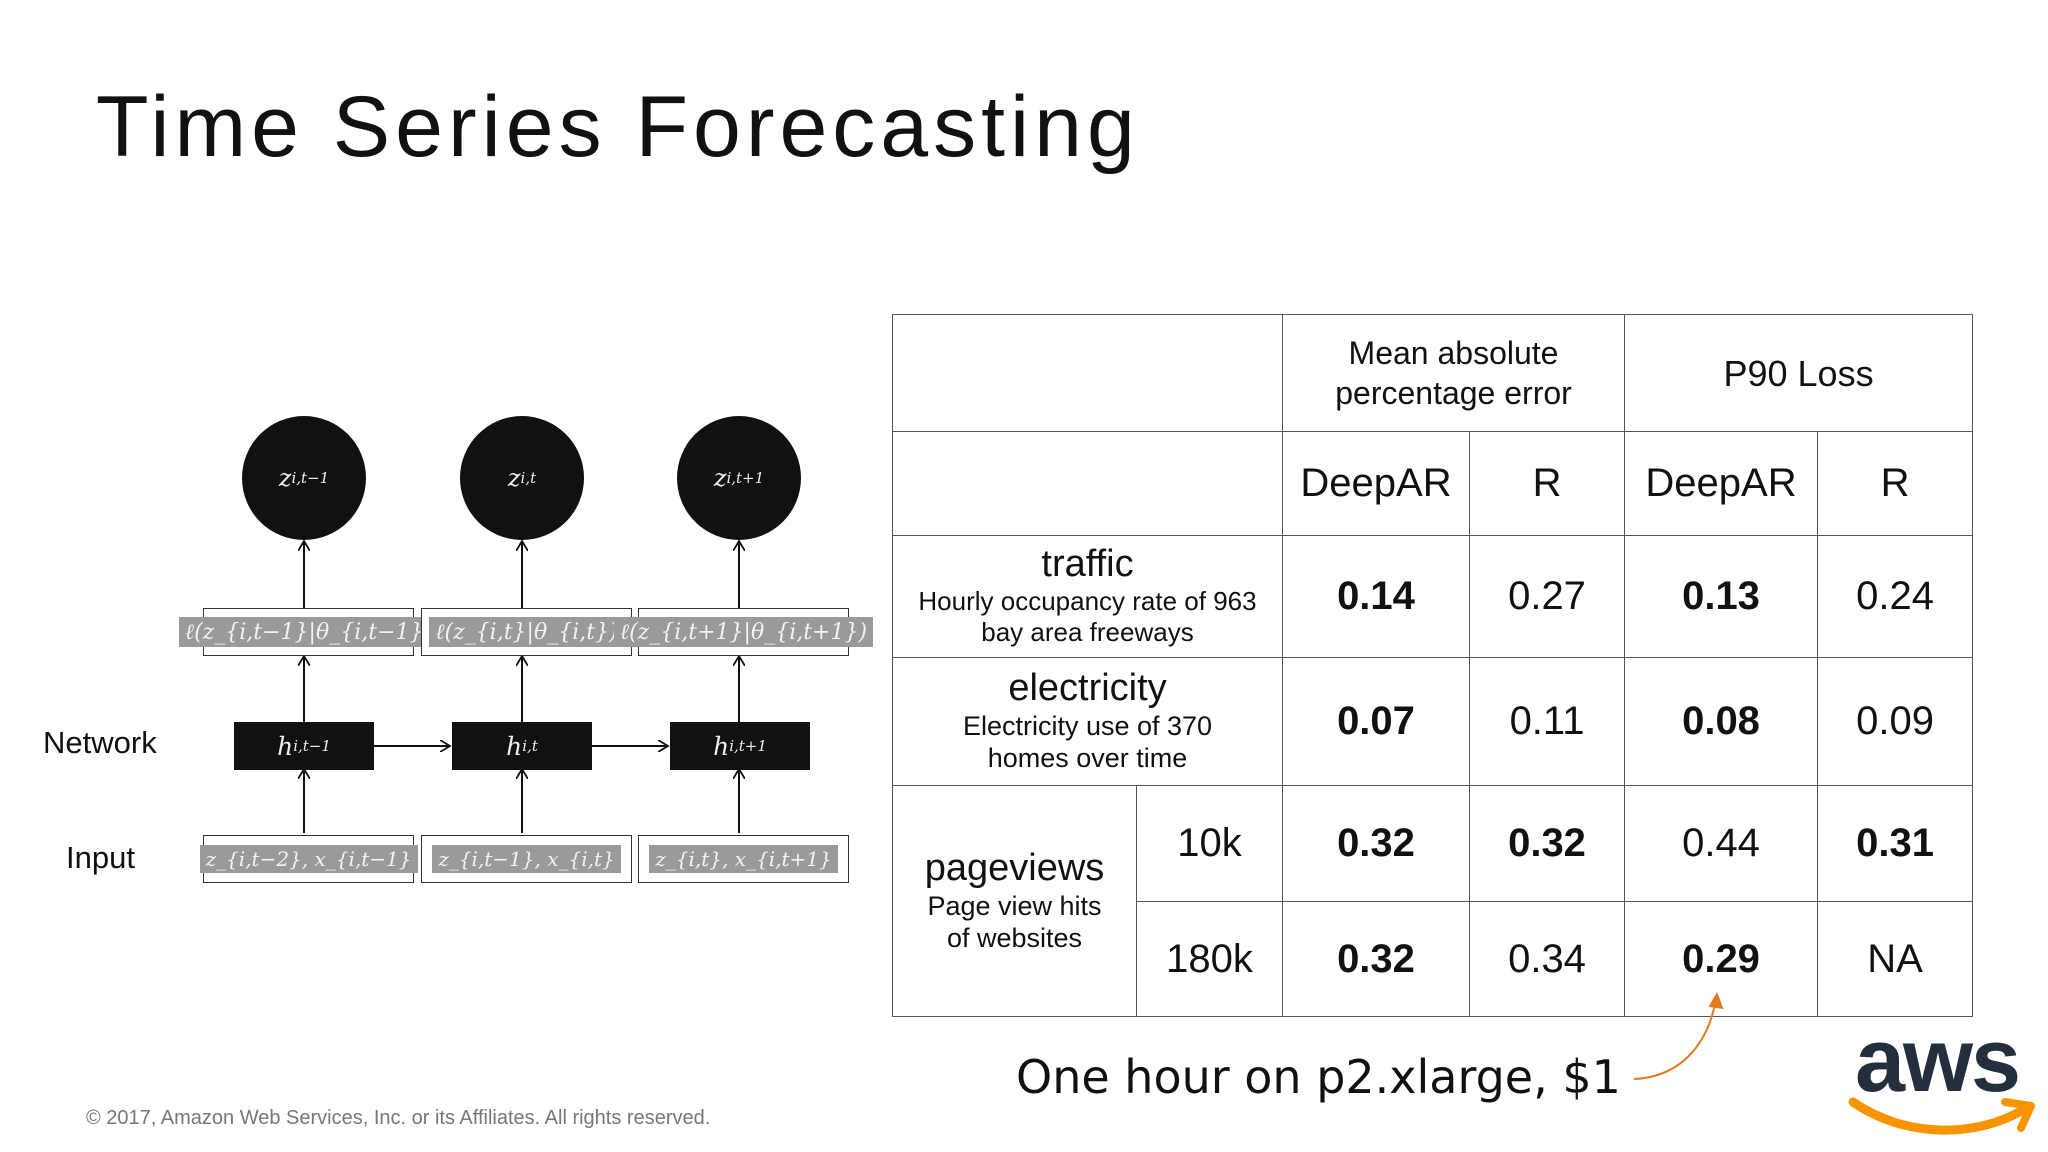 The image size is (2048, 1152). I want to click on input-box-t-plus-1: z_{i,t}, x_{i,t+1}, so click(743, 859).